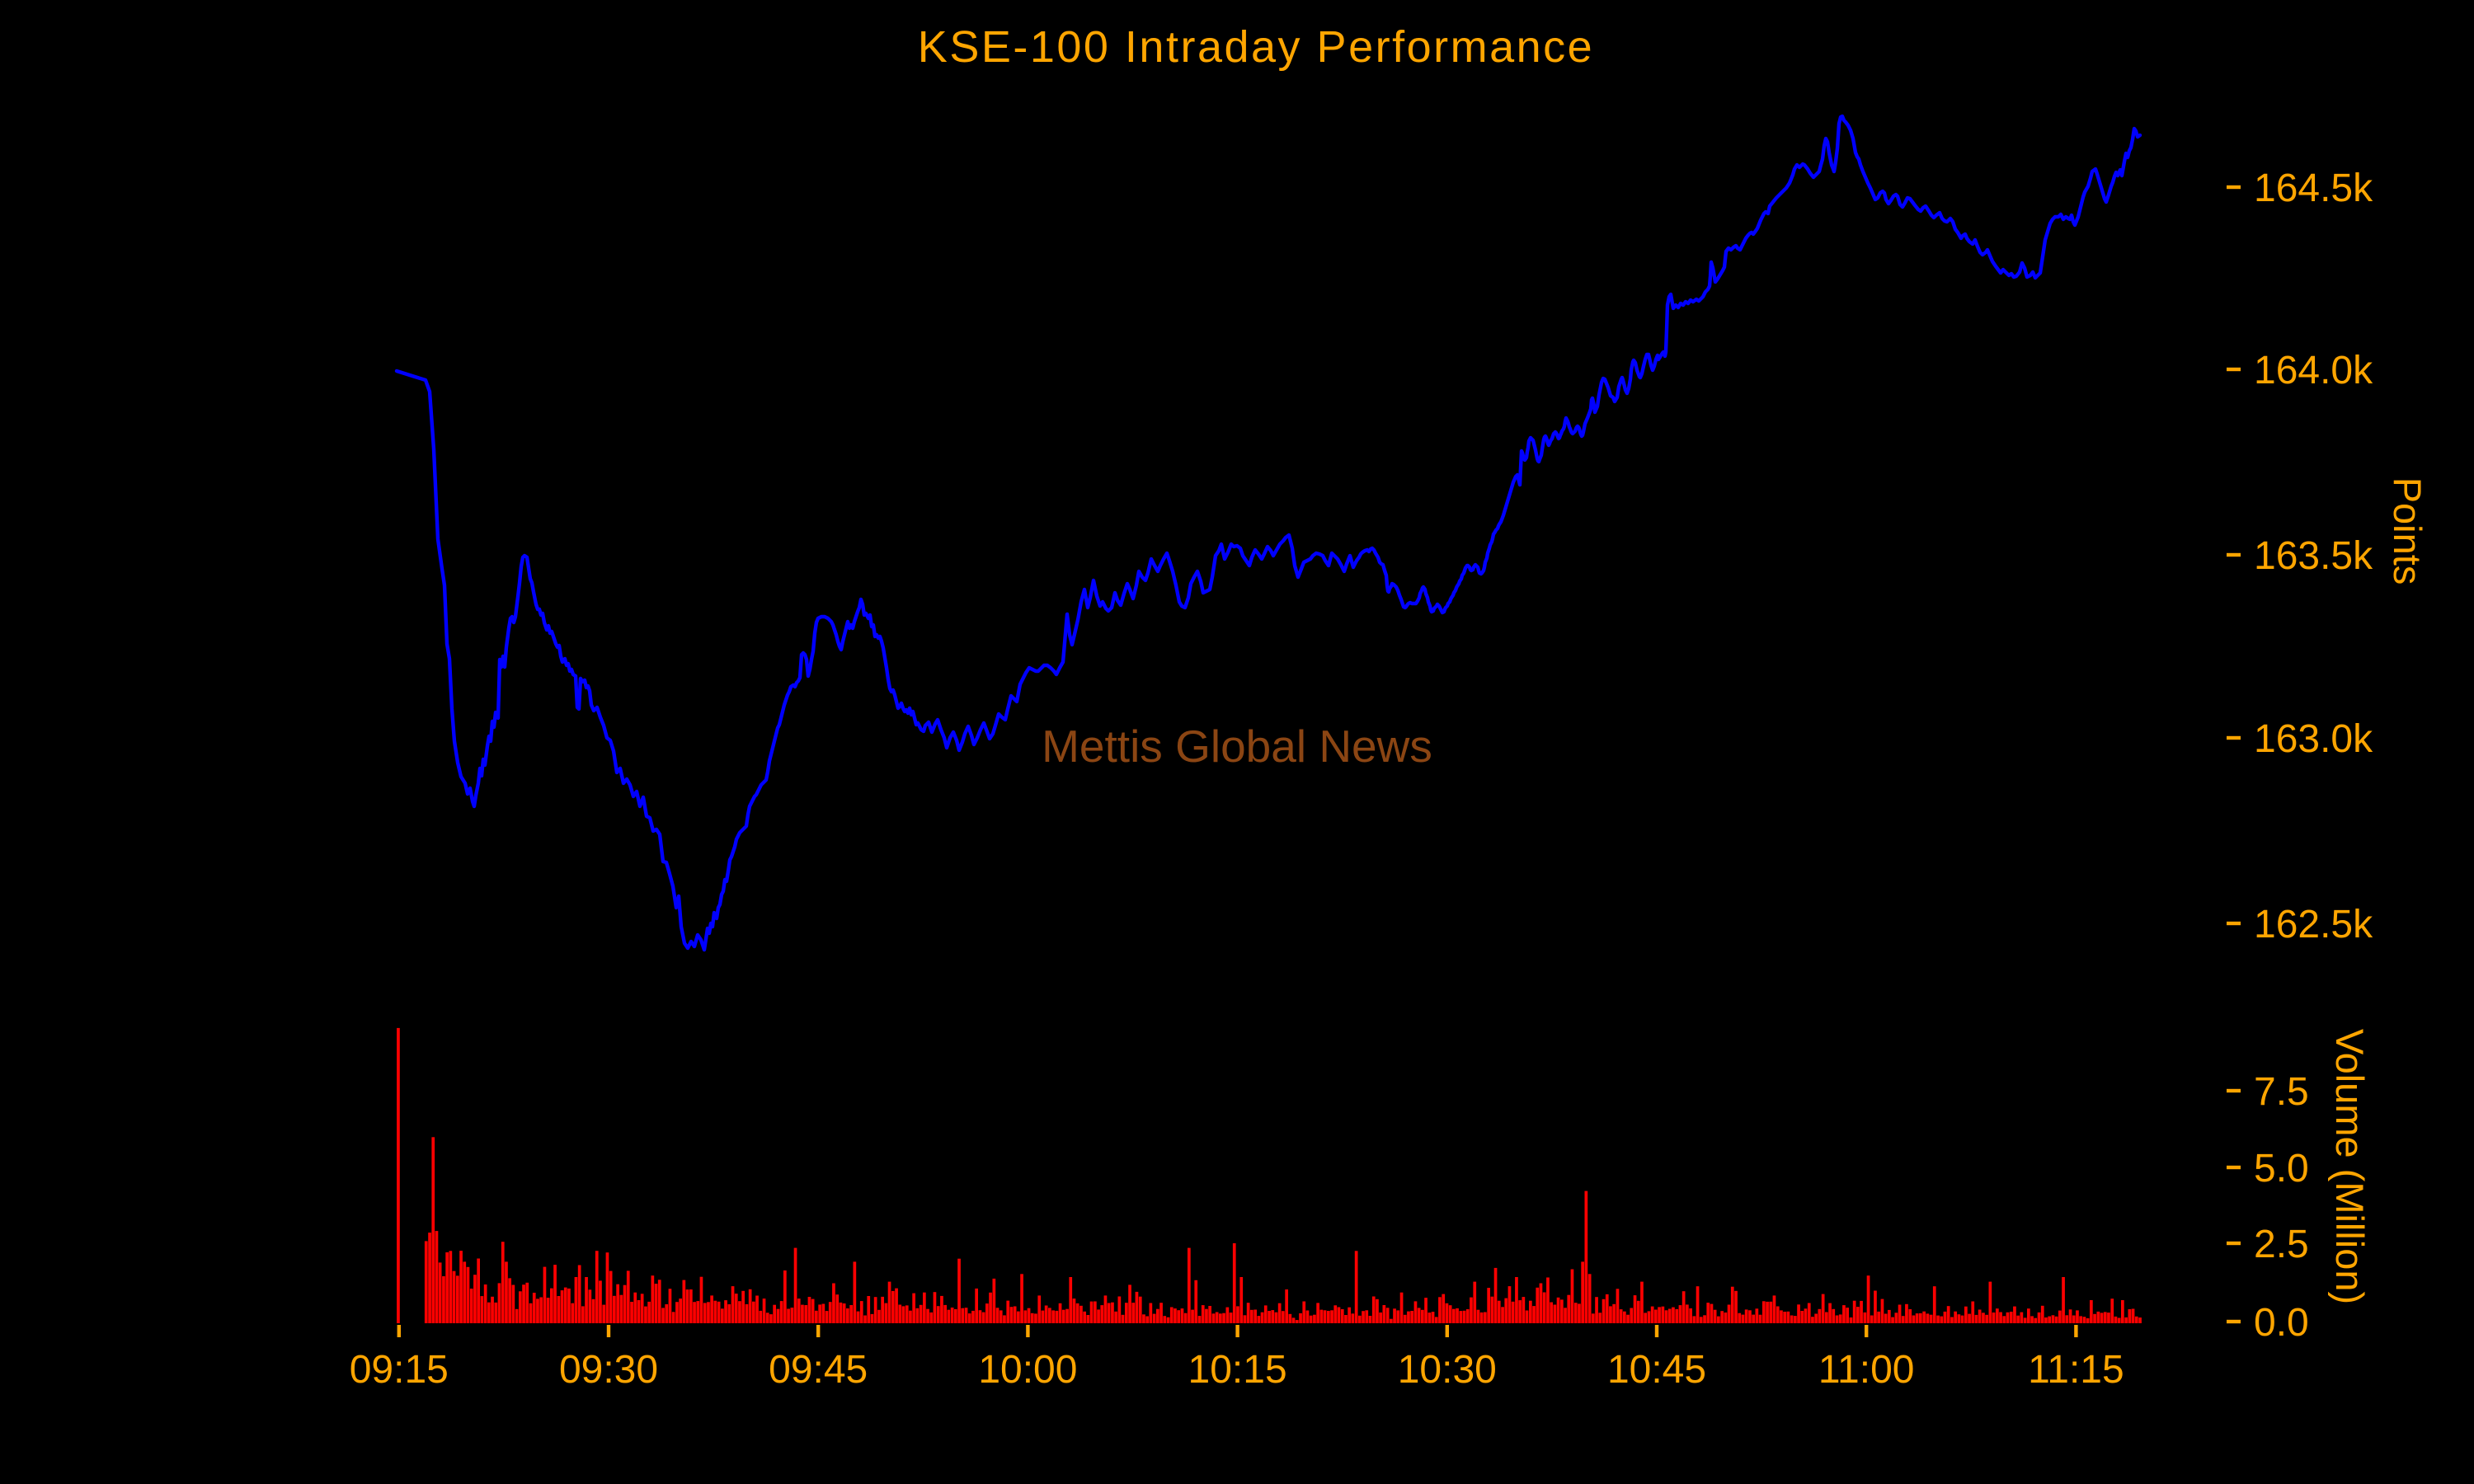 This screenshot has width=2474, height=1484. Describe the element at coordinates (2281, 1323) in the screenshot. I see `svg-text: 0.0` at that location.